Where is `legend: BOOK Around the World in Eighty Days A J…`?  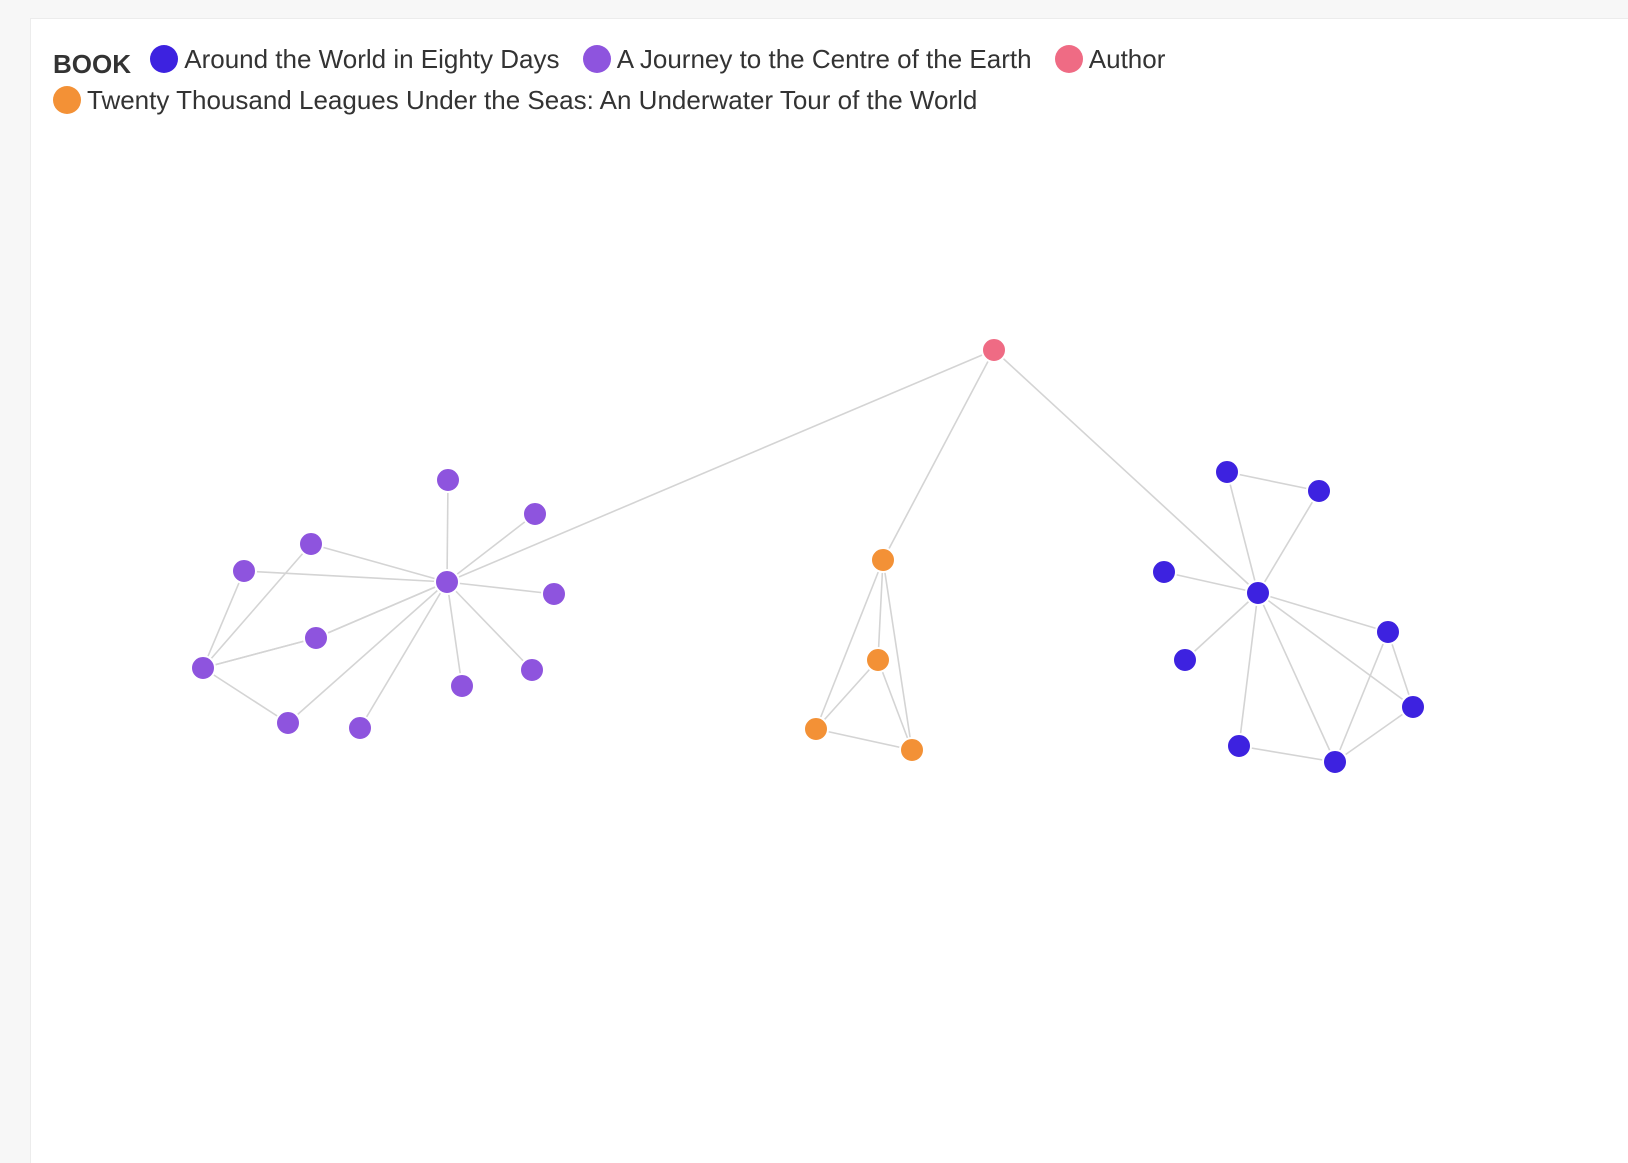
legend: BOOK Around the World in Eighty Days A J… is located at coordinates (653, 82).